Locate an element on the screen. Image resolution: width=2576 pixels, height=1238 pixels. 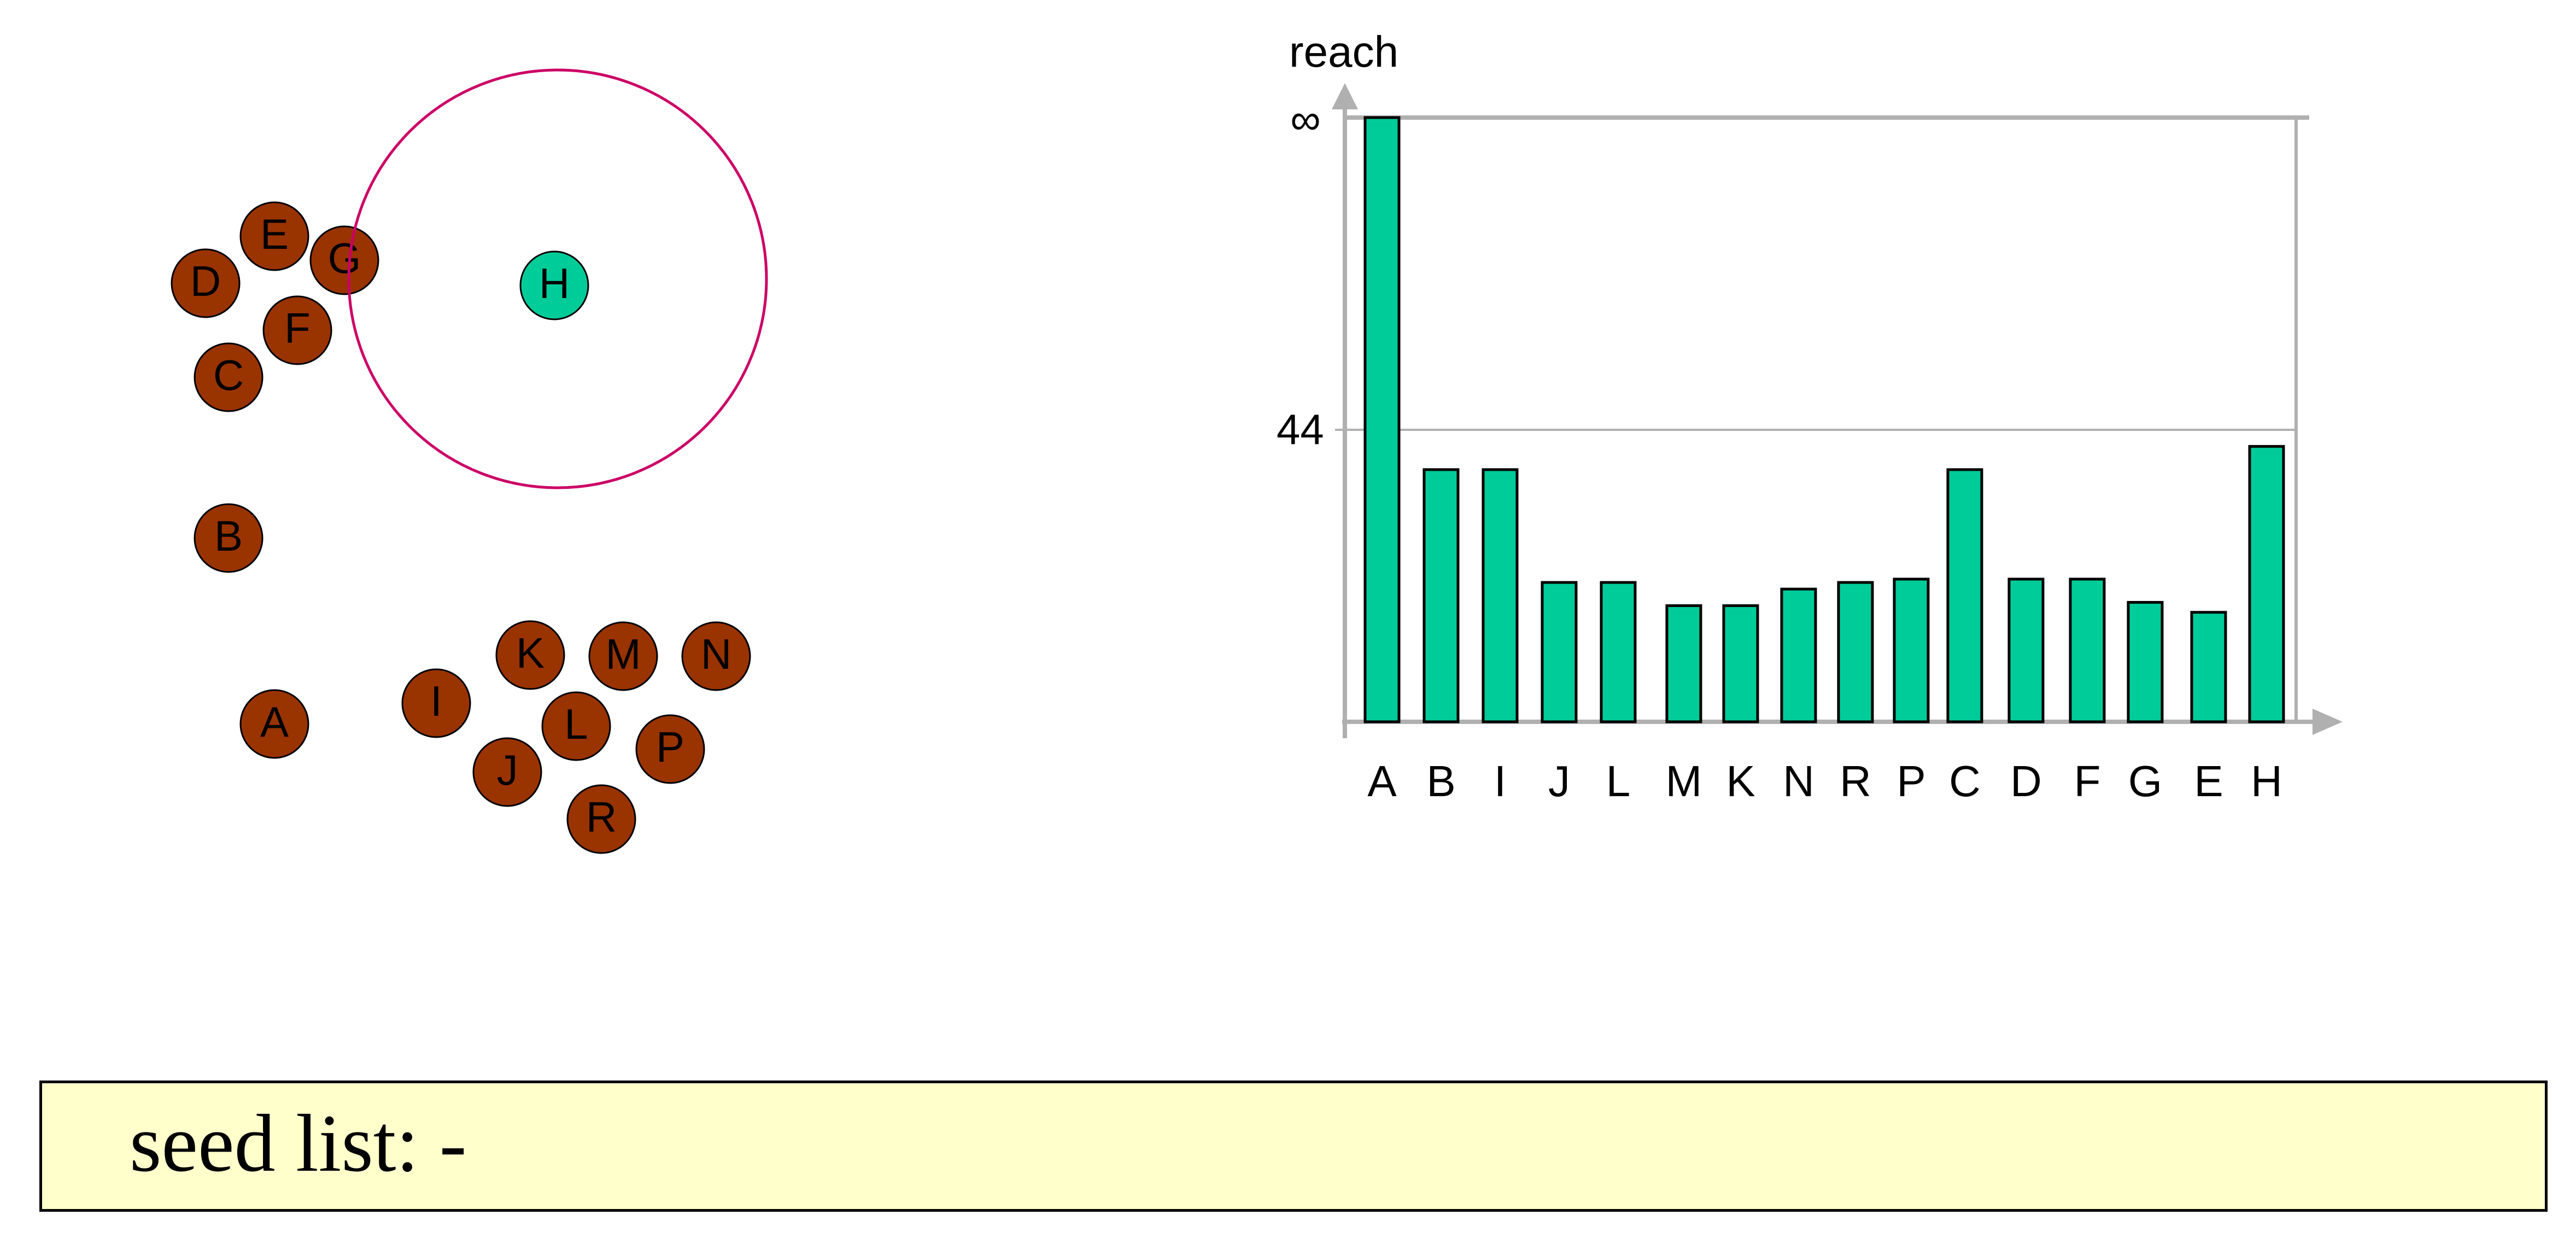
point-p: P is located at coordinates (670, 749).